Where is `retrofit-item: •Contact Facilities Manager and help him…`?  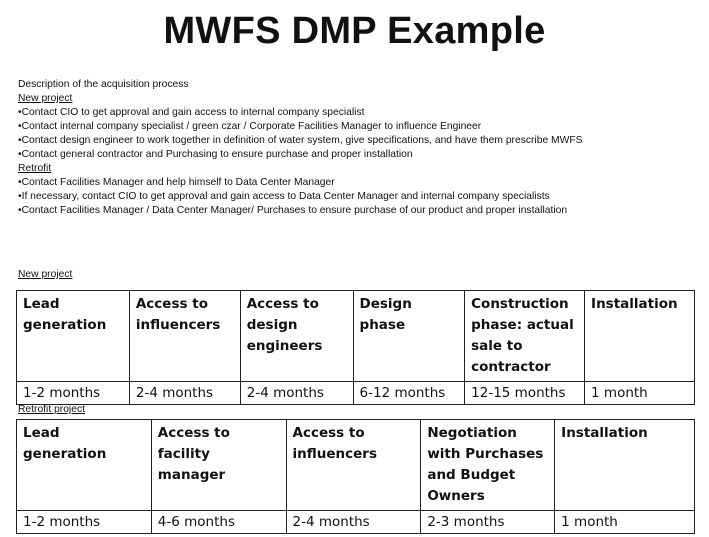 retrofit-item: •Contact Facilities Manager and help him… is located at coordinates (176, 182).